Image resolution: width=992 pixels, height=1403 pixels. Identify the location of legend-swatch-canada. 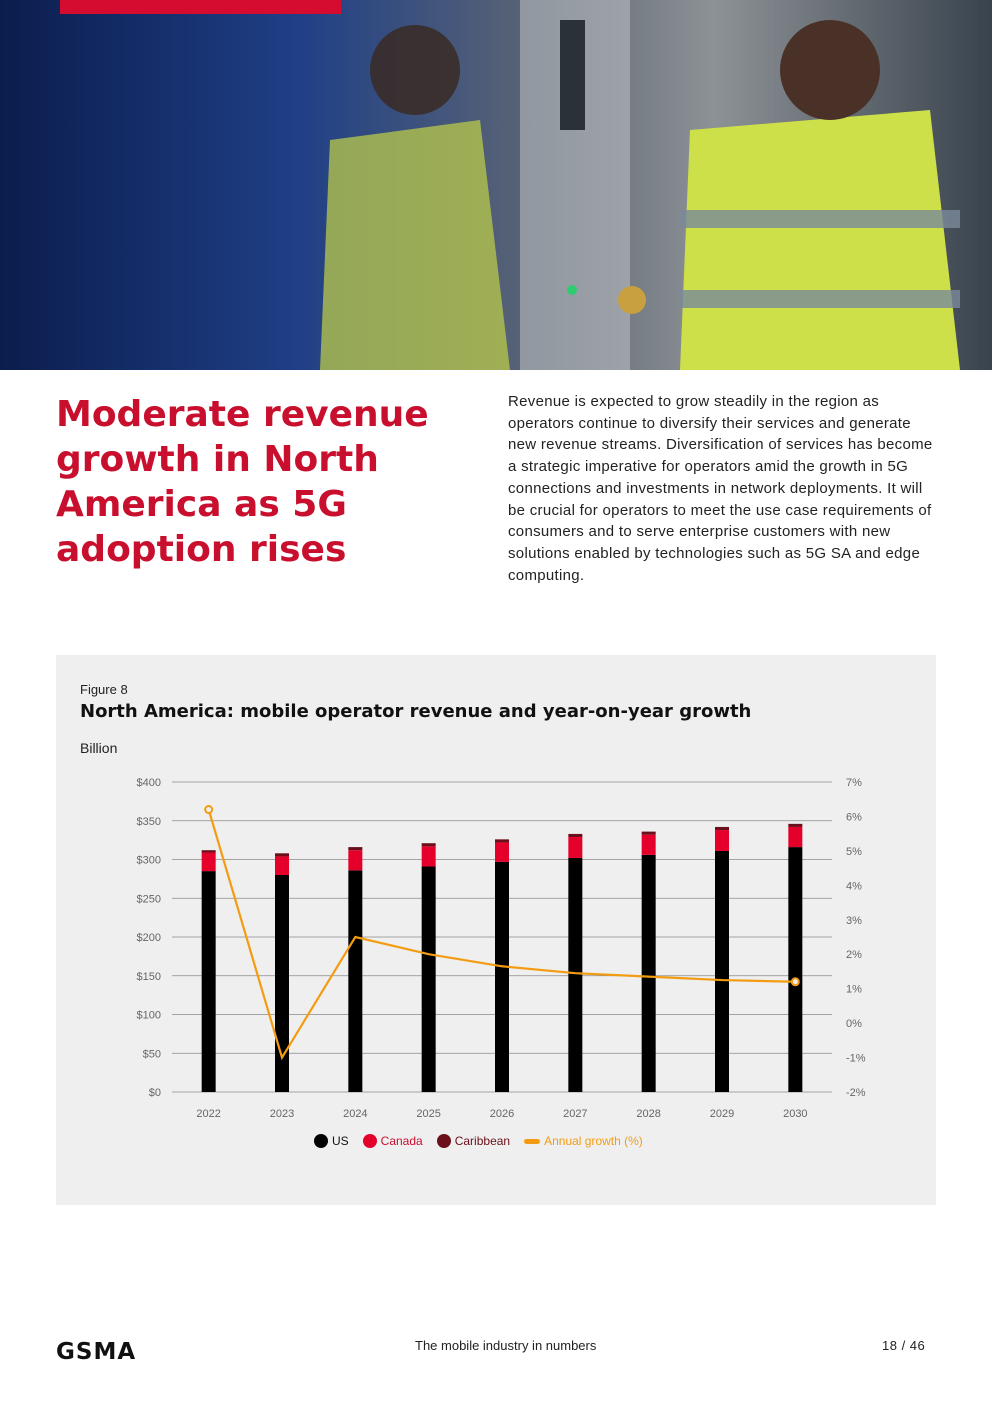
(369, 1141).